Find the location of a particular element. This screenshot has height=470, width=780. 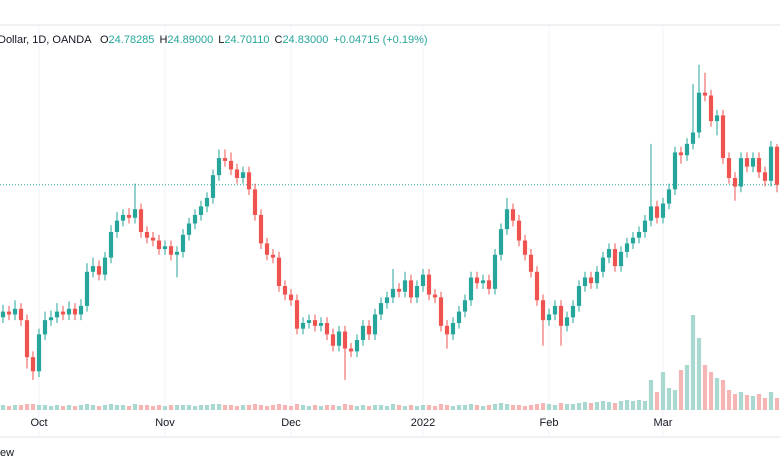

x-tick-label: Mar is located at coordinates (663, 423).